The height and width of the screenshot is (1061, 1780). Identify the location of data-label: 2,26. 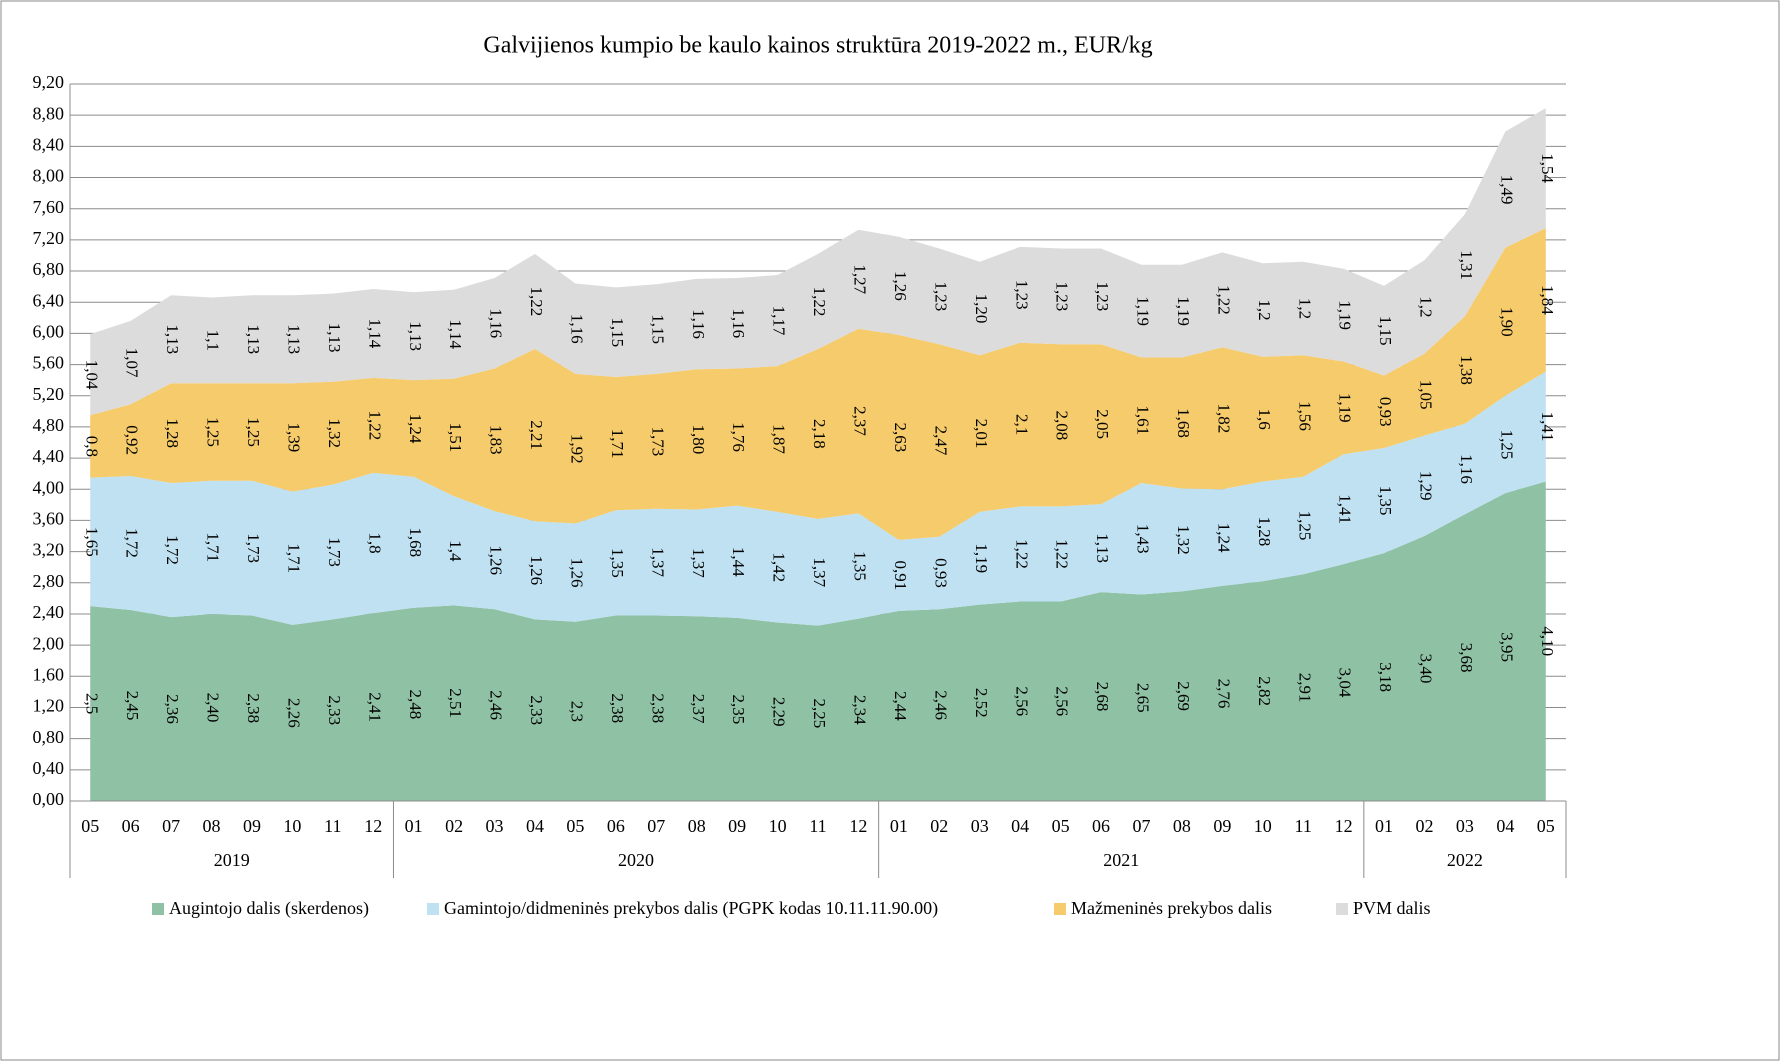
(293, 713).